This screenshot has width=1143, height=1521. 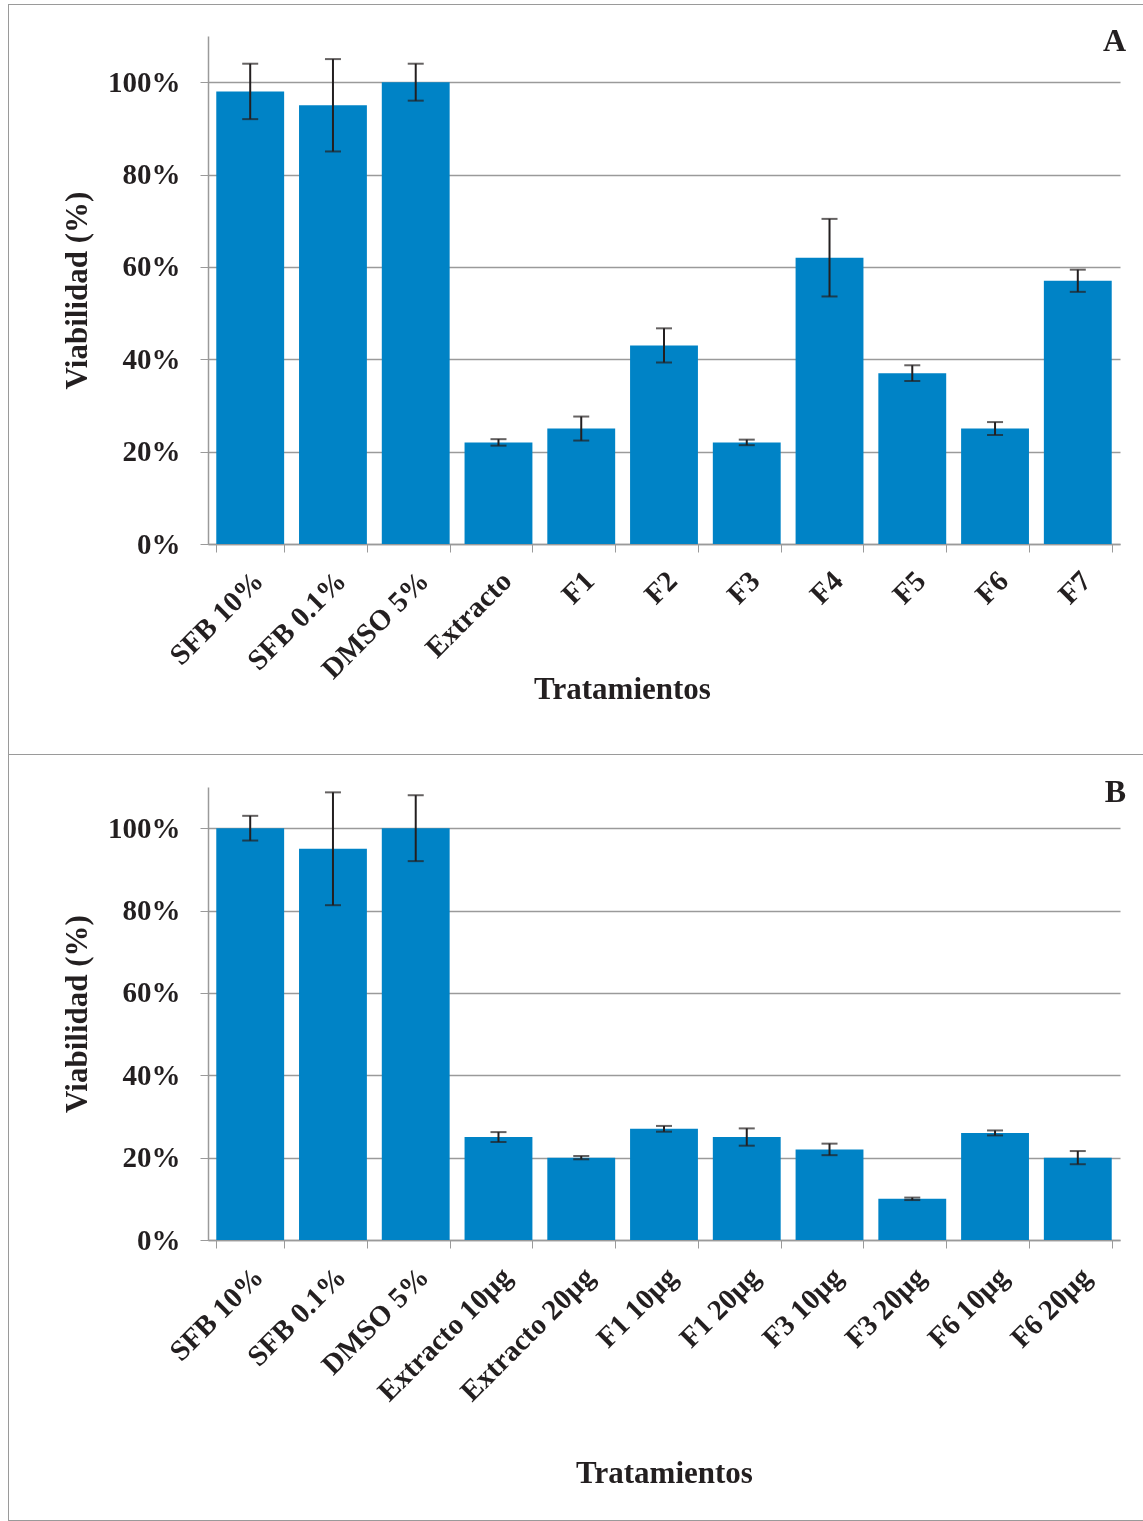 What do you see at coordinates (1074, 587) in the screenshot?
I see `x-tick-label: F7` at bounding box center [1074, 587].